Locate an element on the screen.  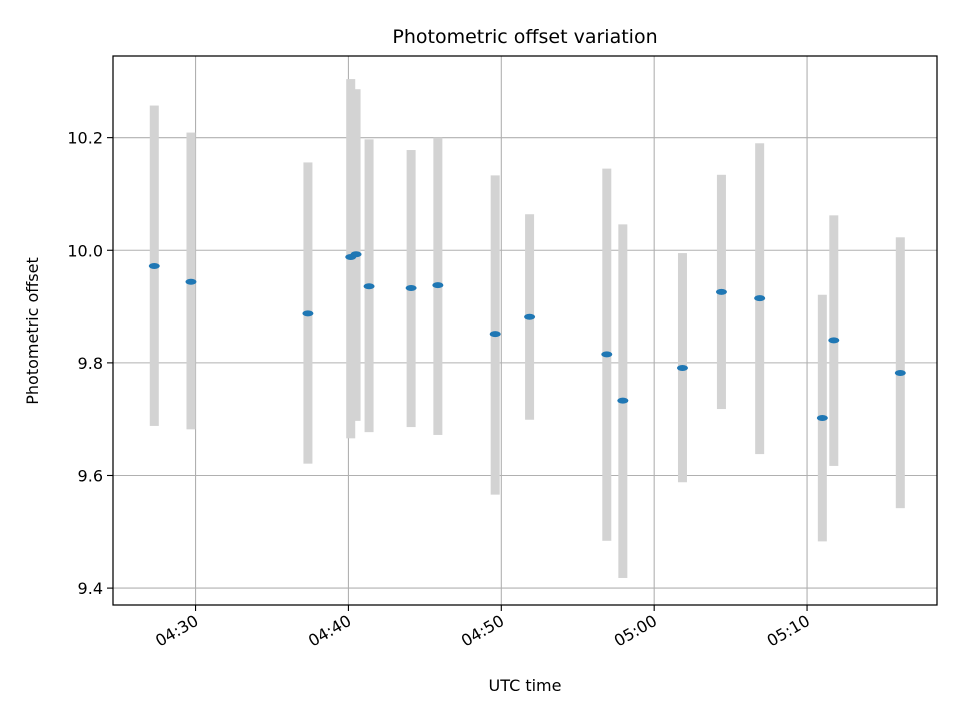
y-tick-label: 9.4 is located at coordinates (90, 588).